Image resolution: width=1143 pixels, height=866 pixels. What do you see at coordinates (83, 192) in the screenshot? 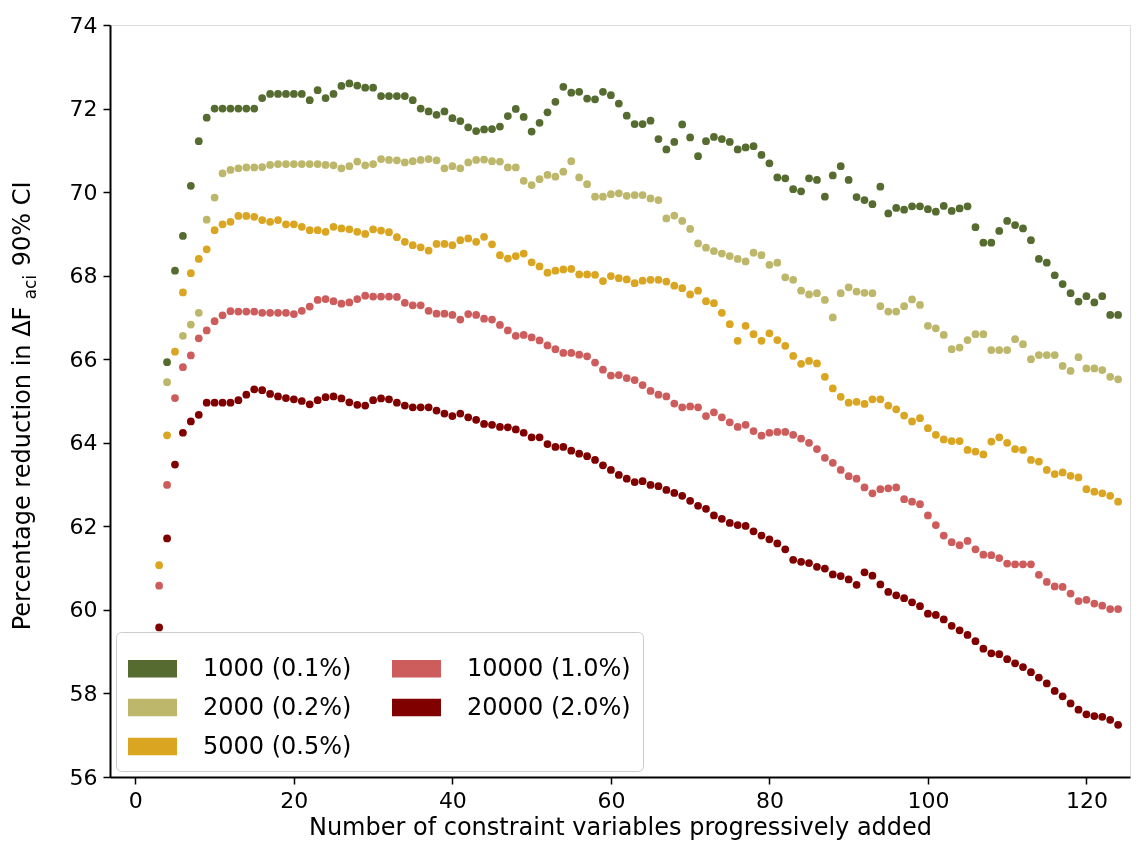
I see `y-tick-label: 70` at bounding box center [83, 192].